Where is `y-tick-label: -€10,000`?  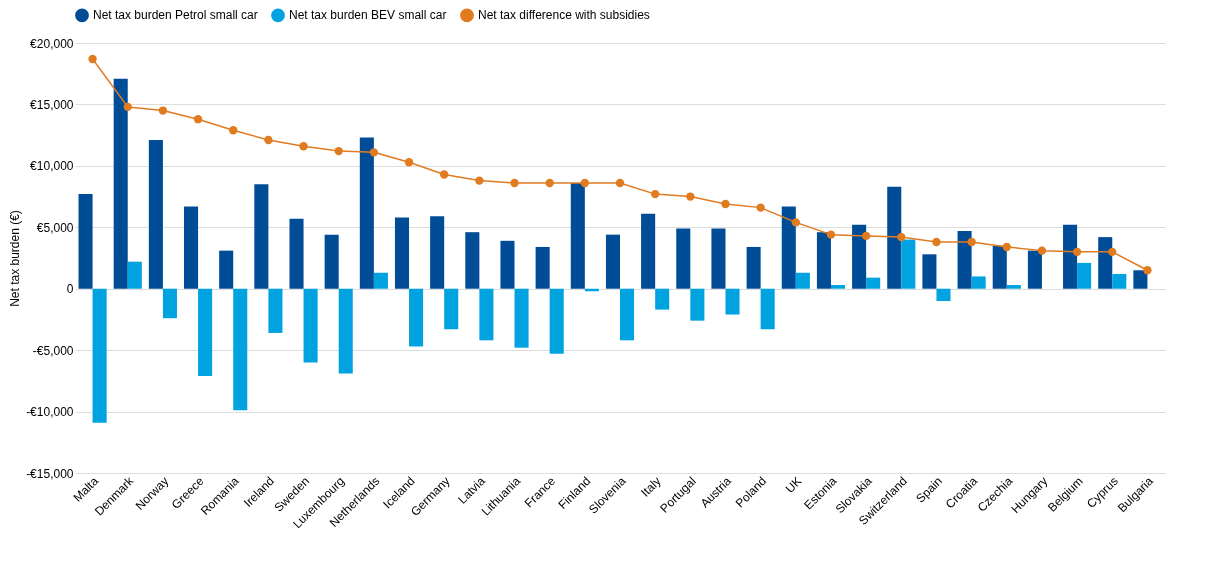 y-tick-label: -€10,000 is located at coordinates (50, 412).